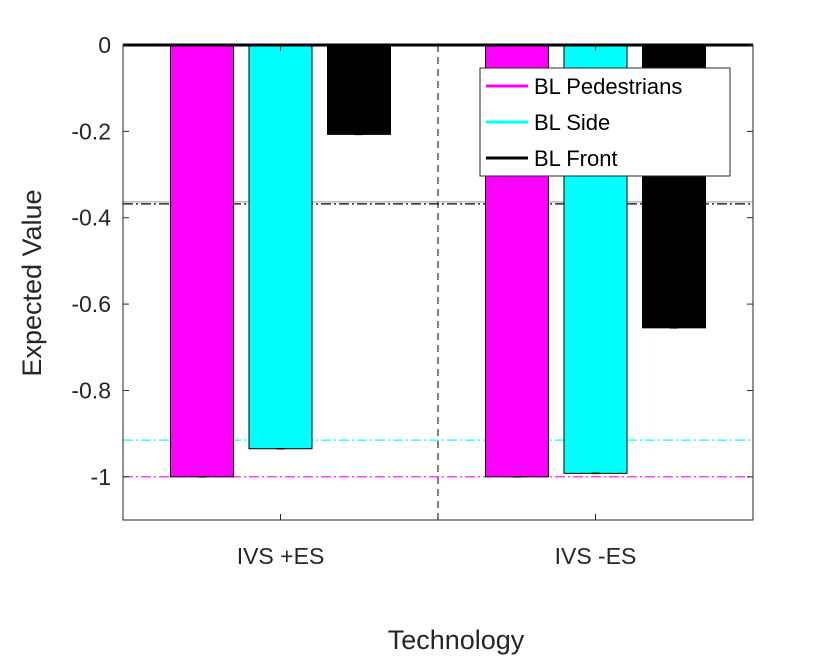 This screenshot has height=670, width=830. Describe the element at coordinates (572, 122) in the screenshot. I see `legend-label: BL Side` at that location.